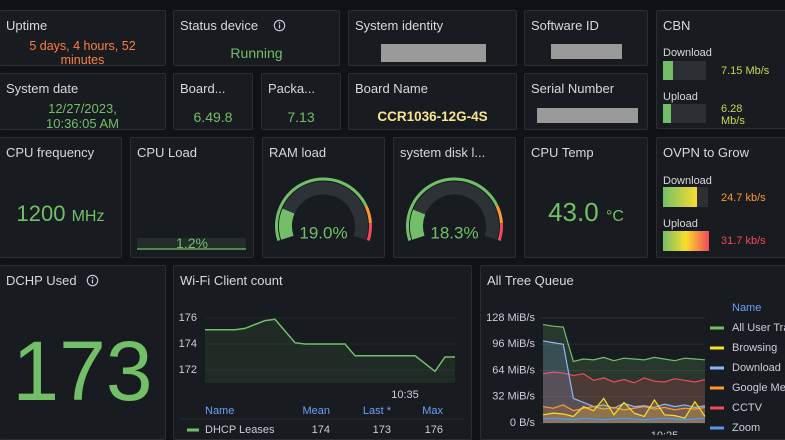  What do you see at coordinates (256, 38) in the screenshot?
I see `panel: Status device Running` at bounding box center [256, 38].